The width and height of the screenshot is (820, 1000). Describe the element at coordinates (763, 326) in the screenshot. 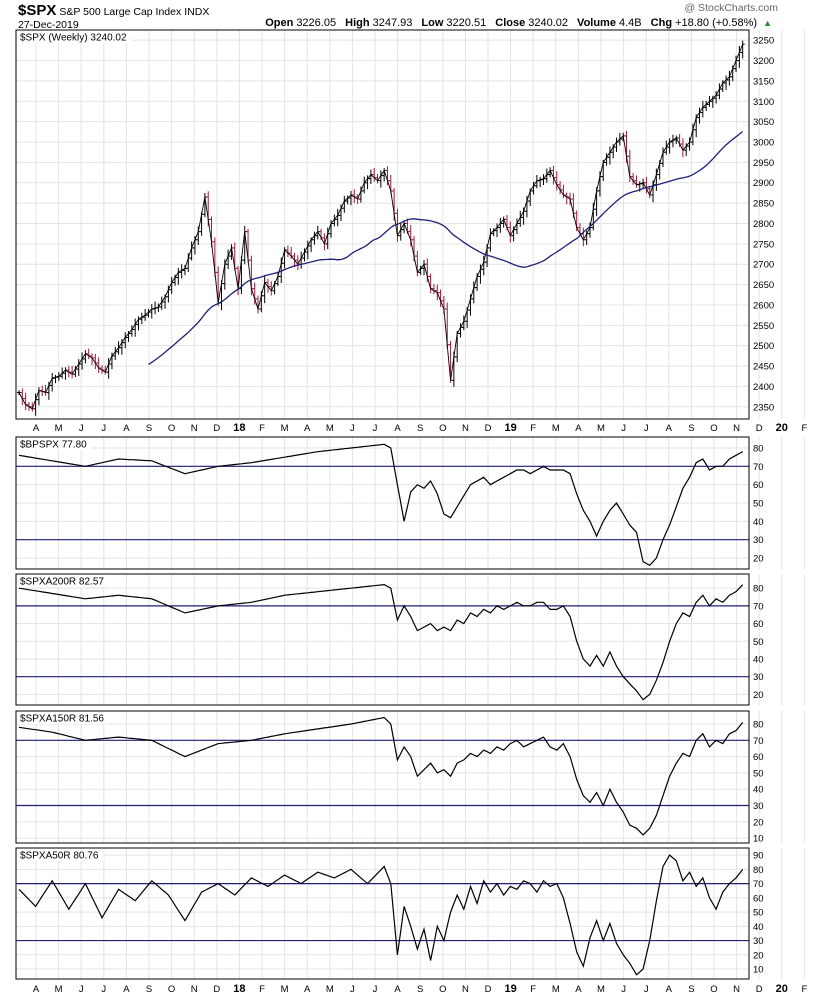

I see `y-tick-label: 2550` at that location.